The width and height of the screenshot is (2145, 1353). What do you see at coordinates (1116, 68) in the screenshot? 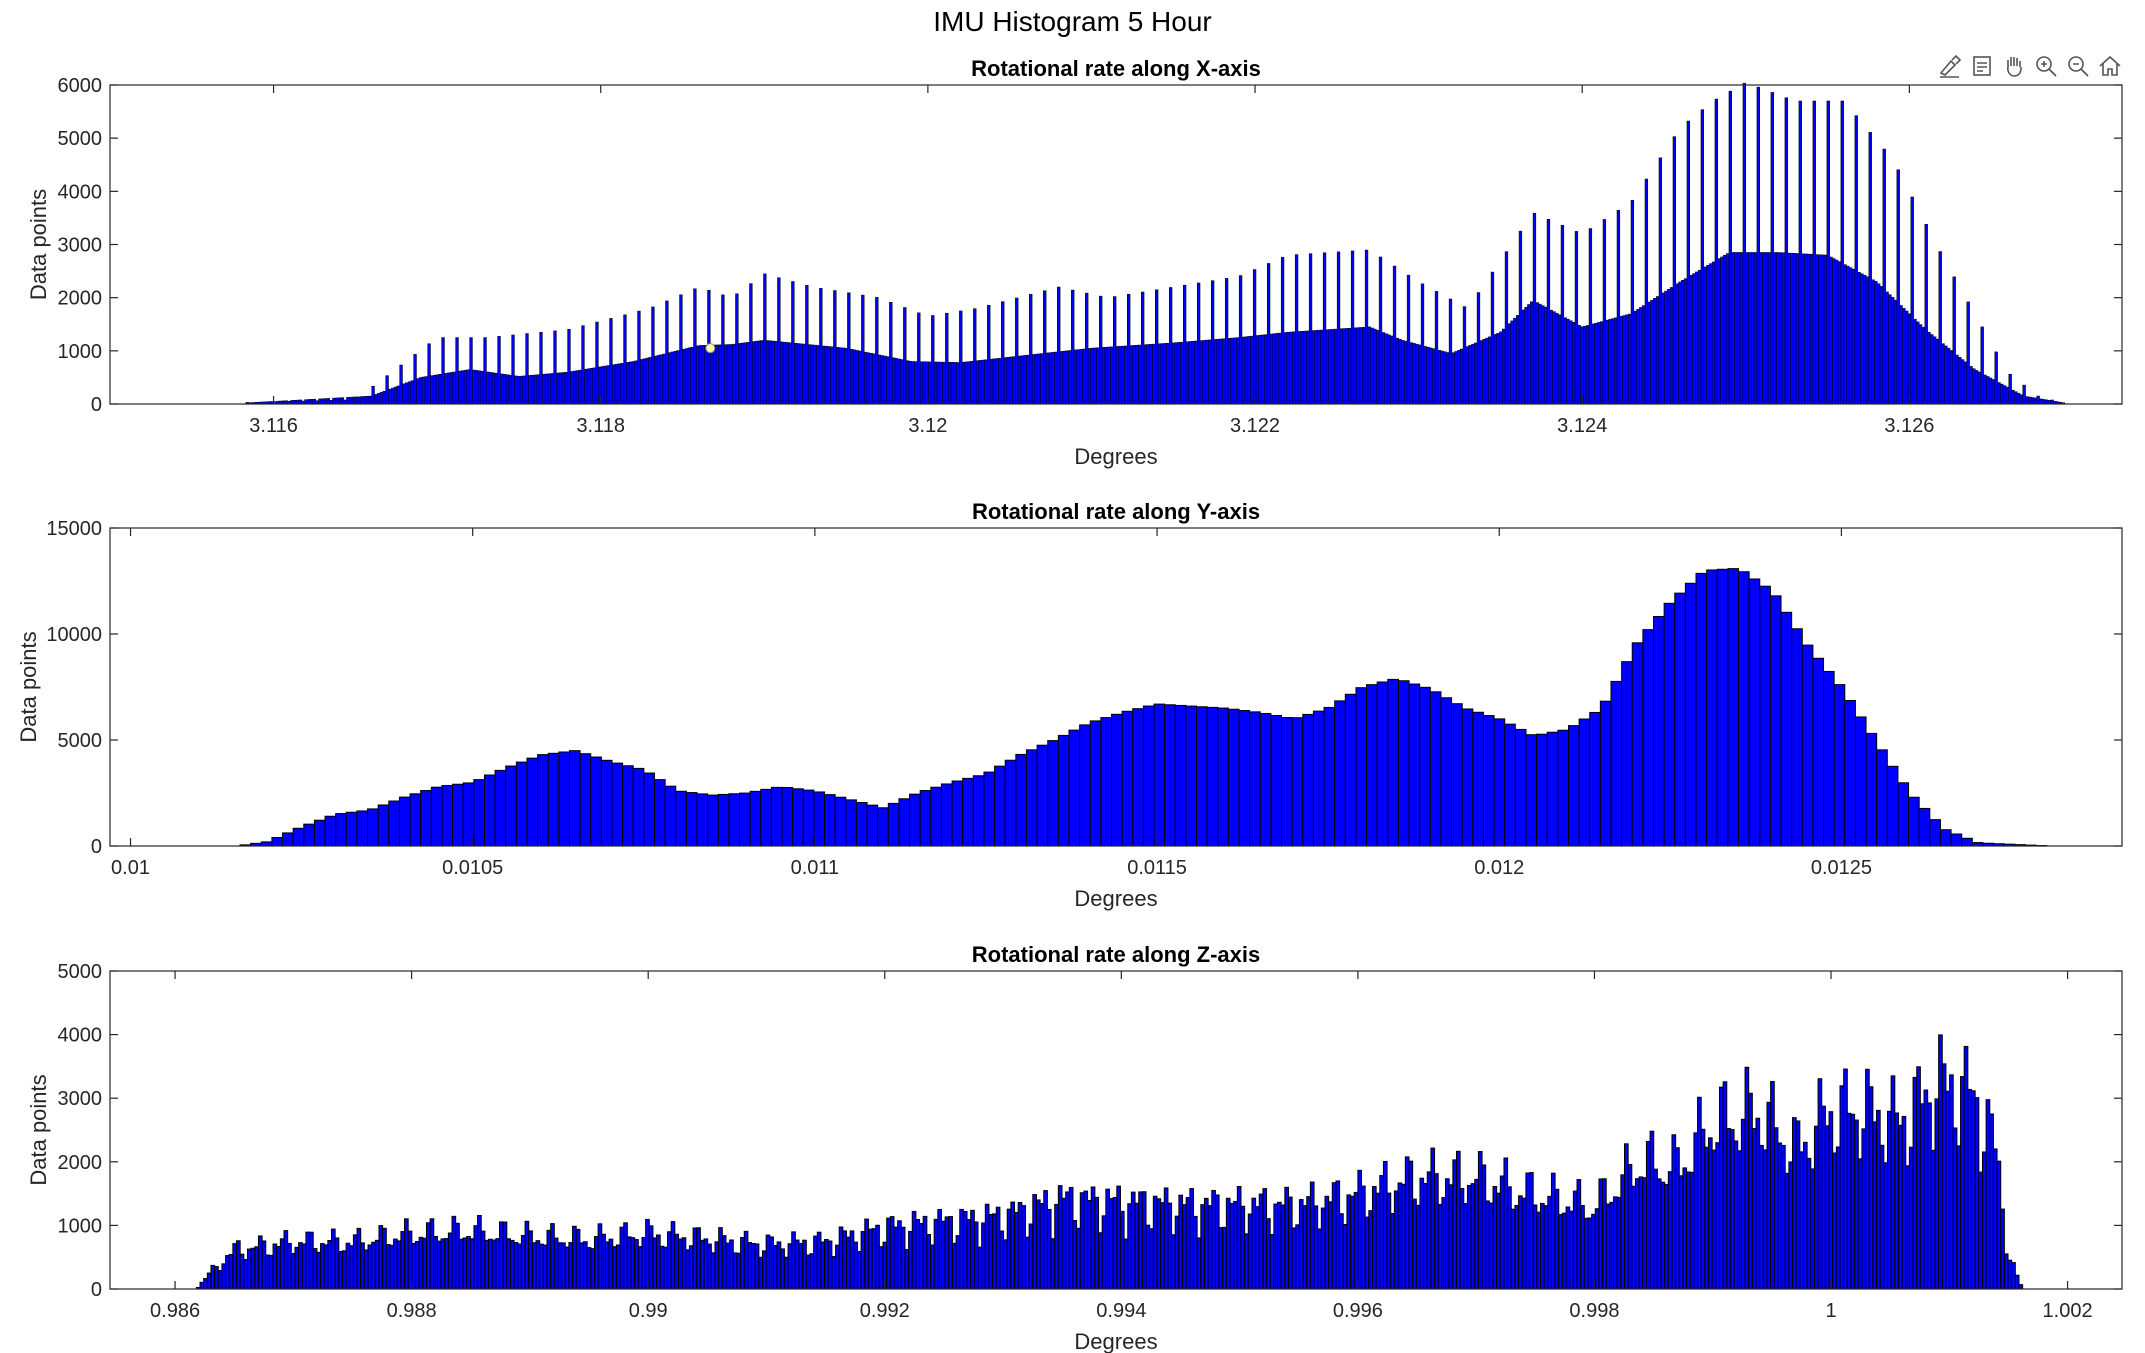
I see `subplot-title: Rotational rate along X-axis` at bounding box center [1116, 68].